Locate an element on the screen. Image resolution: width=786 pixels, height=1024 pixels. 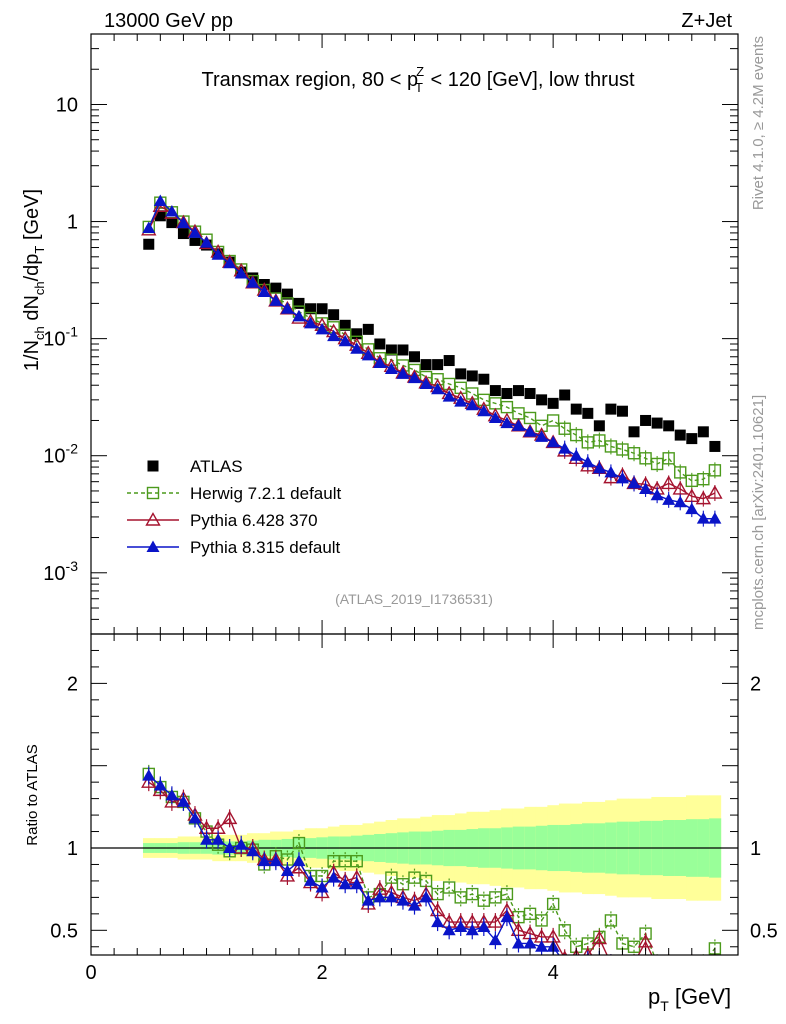
main-y-tick-label: 1 is located at coordinates (72, 223).